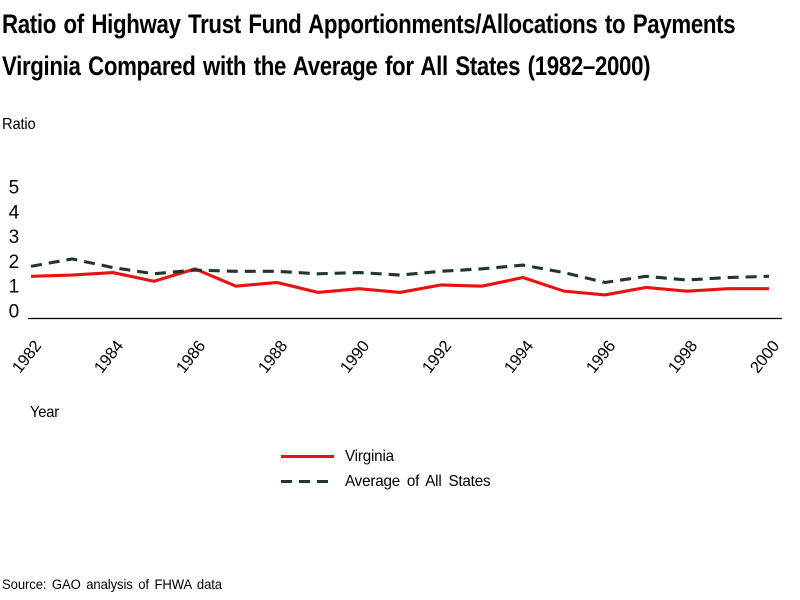 The image size is (800, 600). What do you see at coordinates (307, 481) in the screenshot?
I see `average-dashed-line-swatch-icon` at bounding box center [307, 481].